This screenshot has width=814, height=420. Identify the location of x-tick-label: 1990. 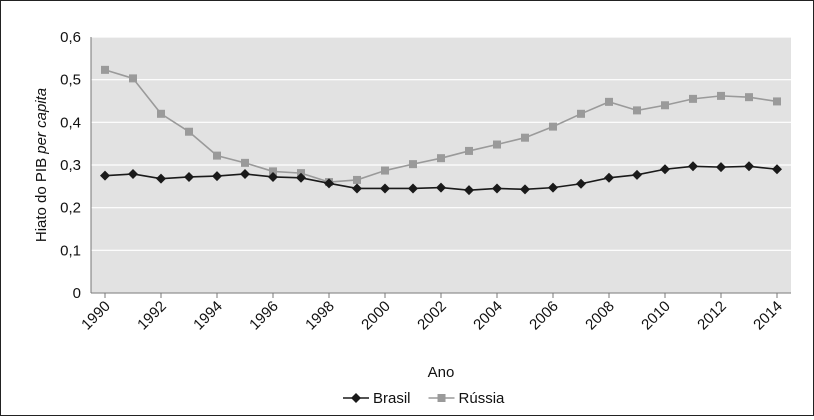
(96, 316).